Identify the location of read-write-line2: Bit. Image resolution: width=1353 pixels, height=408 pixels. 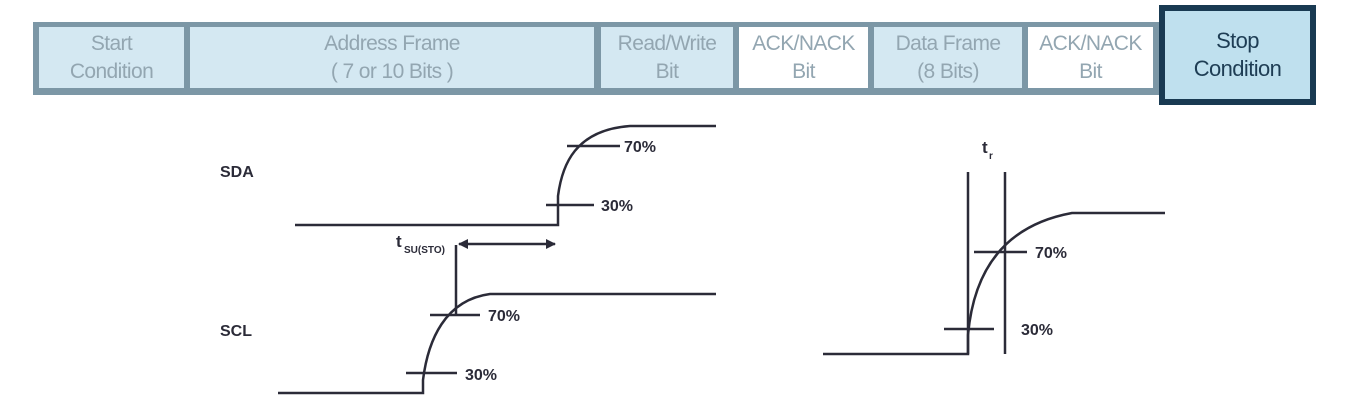
(667, 71).